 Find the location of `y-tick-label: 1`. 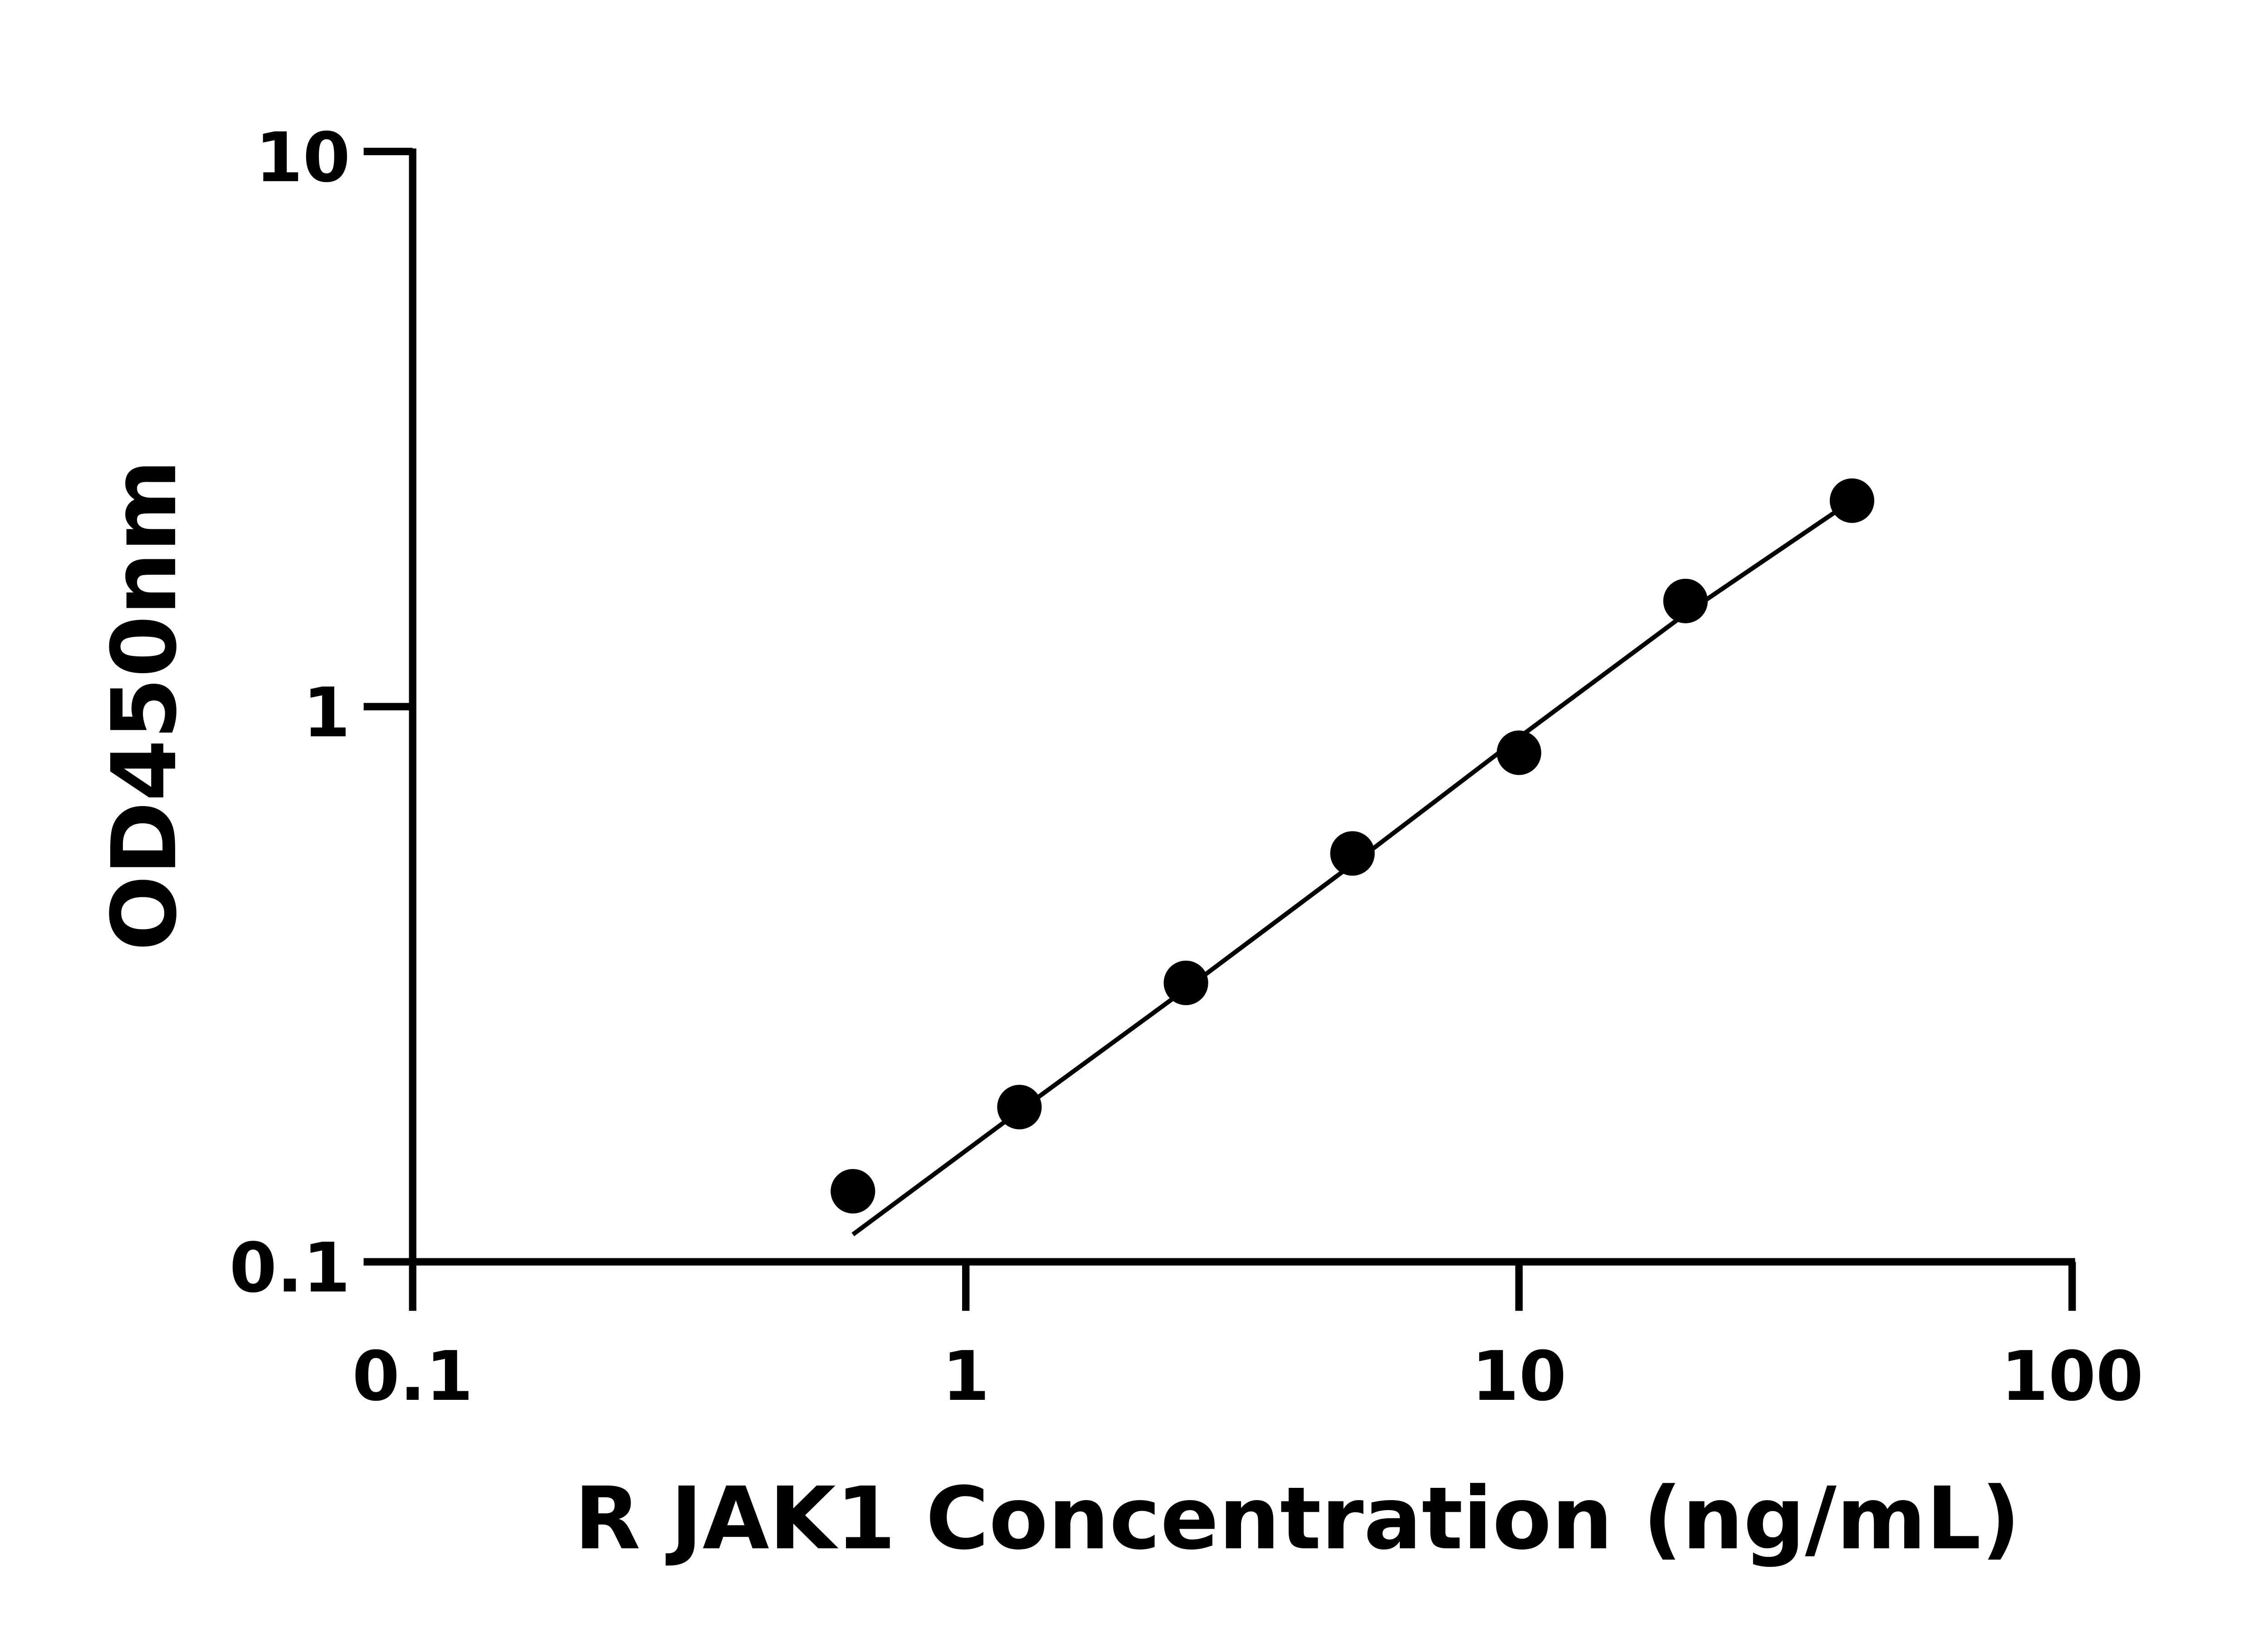

y-tick-label: 1 is located at coordinates (327, 713).